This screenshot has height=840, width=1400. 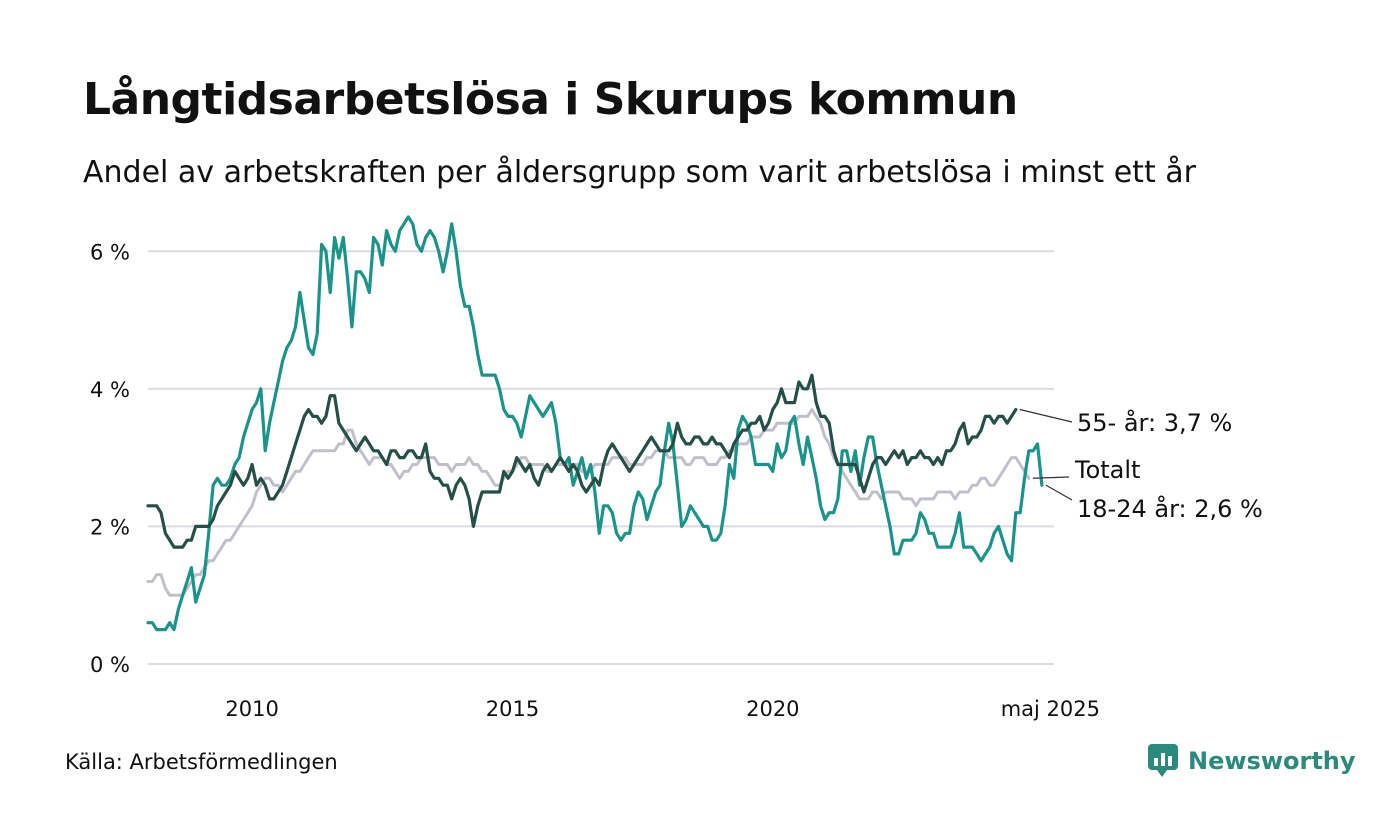 What do you see at coordinates (201, 762) in the screenshot?
I see `source-note: Källa: Arbetsförmedlingen` at bounding box center [201, 762].